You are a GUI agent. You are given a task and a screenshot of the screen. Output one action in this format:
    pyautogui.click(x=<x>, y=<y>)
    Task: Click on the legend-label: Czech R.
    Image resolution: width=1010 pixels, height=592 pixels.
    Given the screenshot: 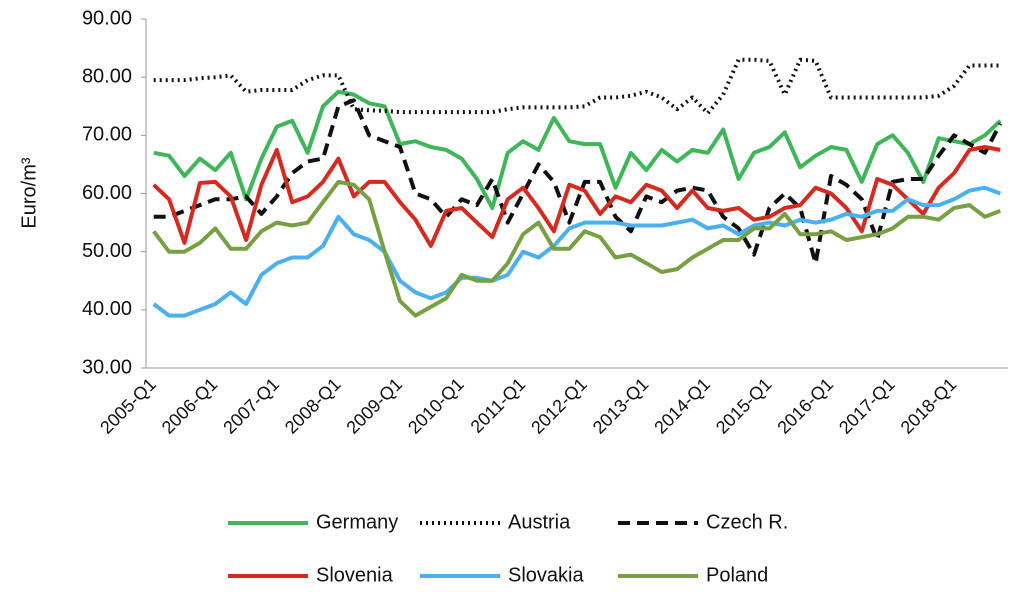 What is the action you would take?
    pyautogui.click(x=747, y=522)
    